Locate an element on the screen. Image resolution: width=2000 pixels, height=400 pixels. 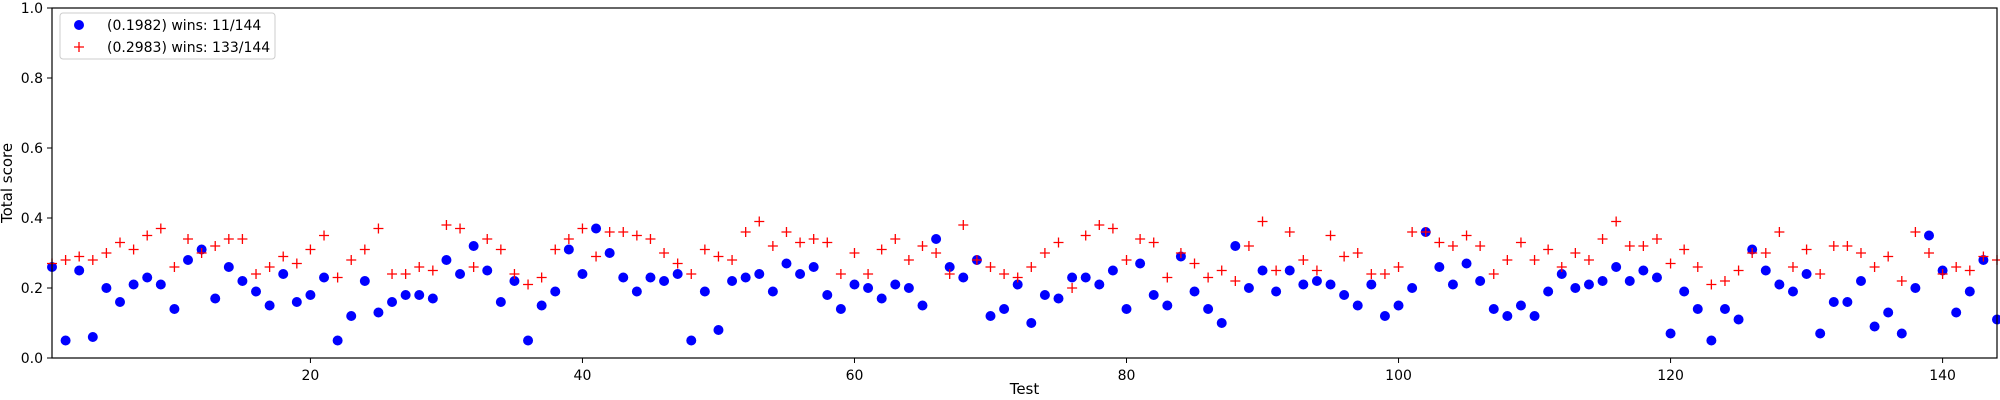
legend-label-series-2: (0.2983) wins: 133/144 is located at coordinates (188, 48).